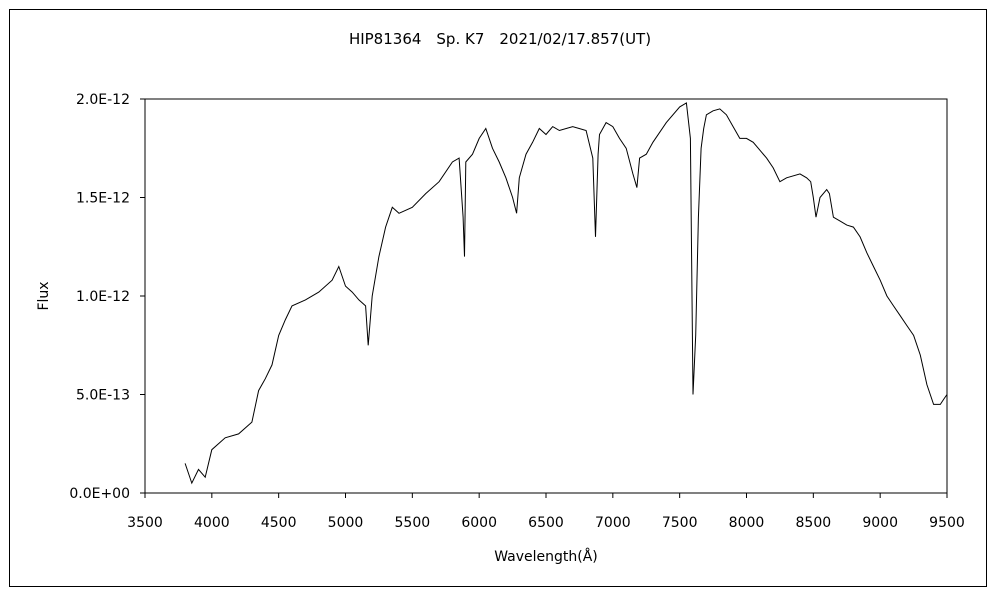 This screenshot has width=1000, height=600. I want to click on x-tick-label: 5500, so click(413, 523).